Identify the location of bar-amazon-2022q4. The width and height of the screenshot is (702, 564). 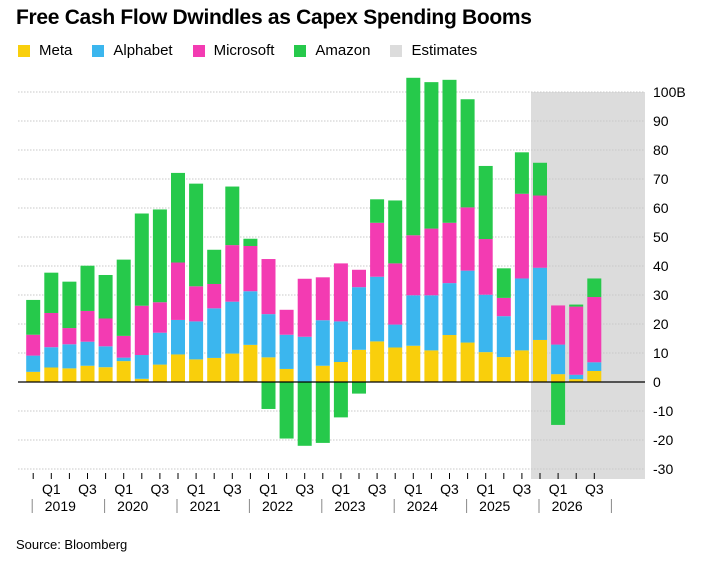
(304, 414).